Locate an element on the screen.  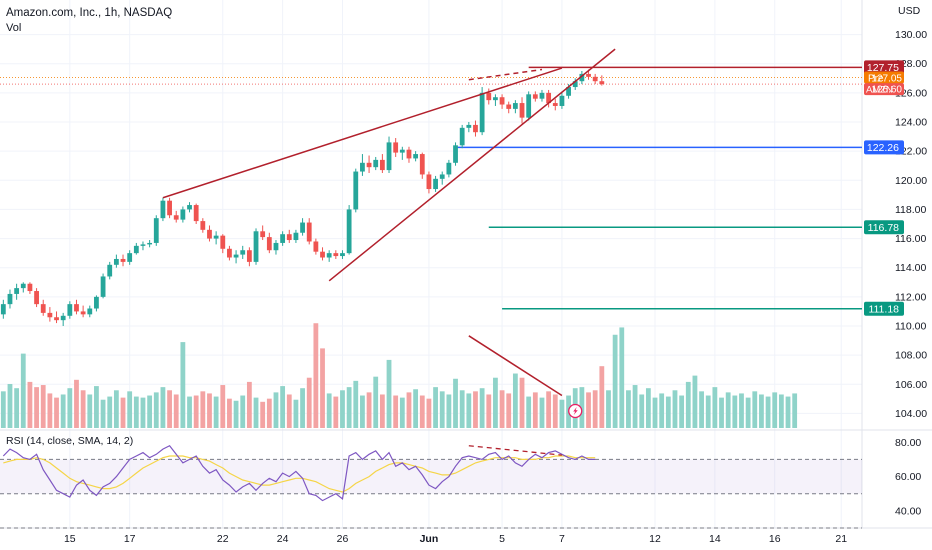
rsi-tick-label: 80.00 is located at coordinates (908, 443).